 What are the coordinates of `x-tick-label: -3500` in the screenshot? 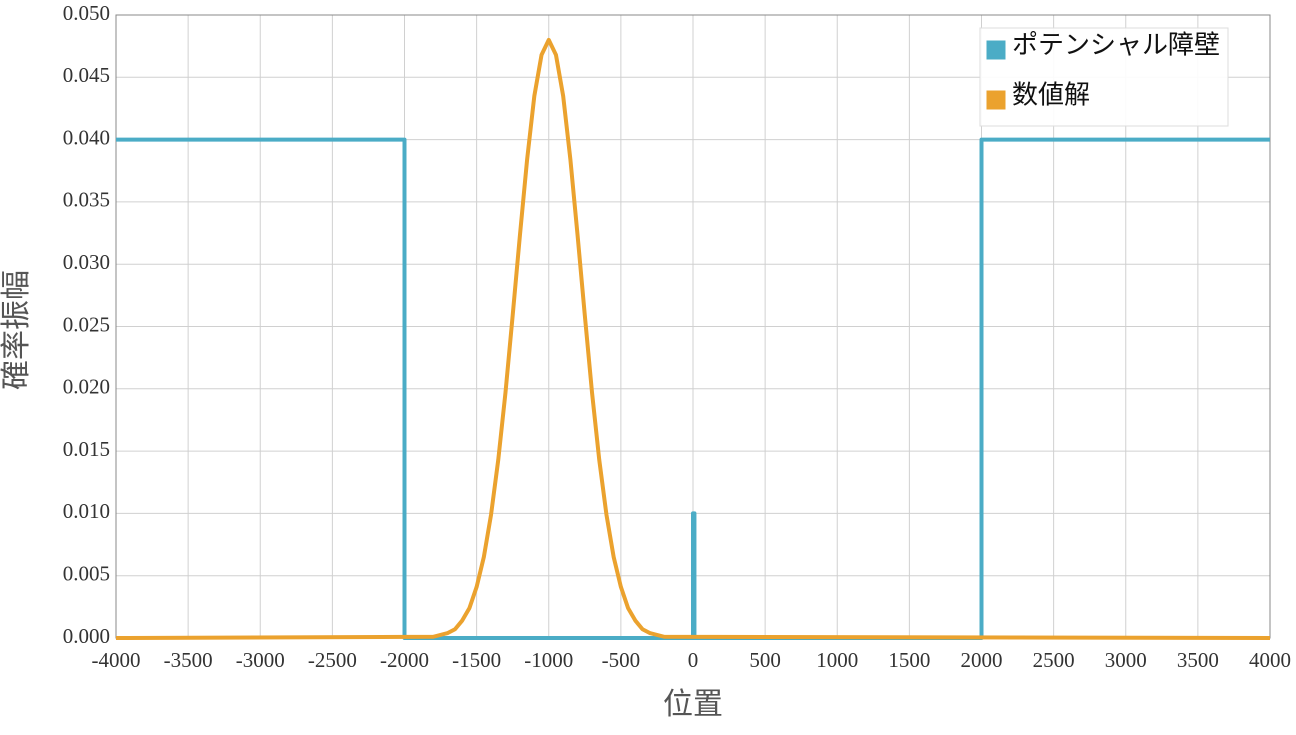 It's located at (188, 660).